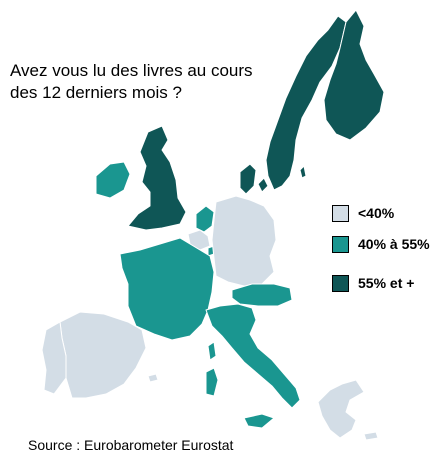  Describe the element at coordinates (212, 351) in the screenshot. I see `region-corsica` at that location.